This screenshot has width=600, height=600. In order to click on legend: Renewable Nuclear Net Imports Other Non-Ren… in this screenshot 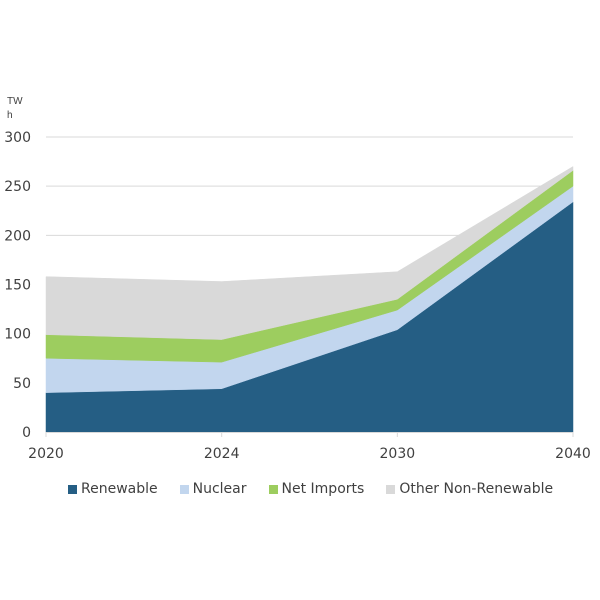, I will do `click(321, 489)`.